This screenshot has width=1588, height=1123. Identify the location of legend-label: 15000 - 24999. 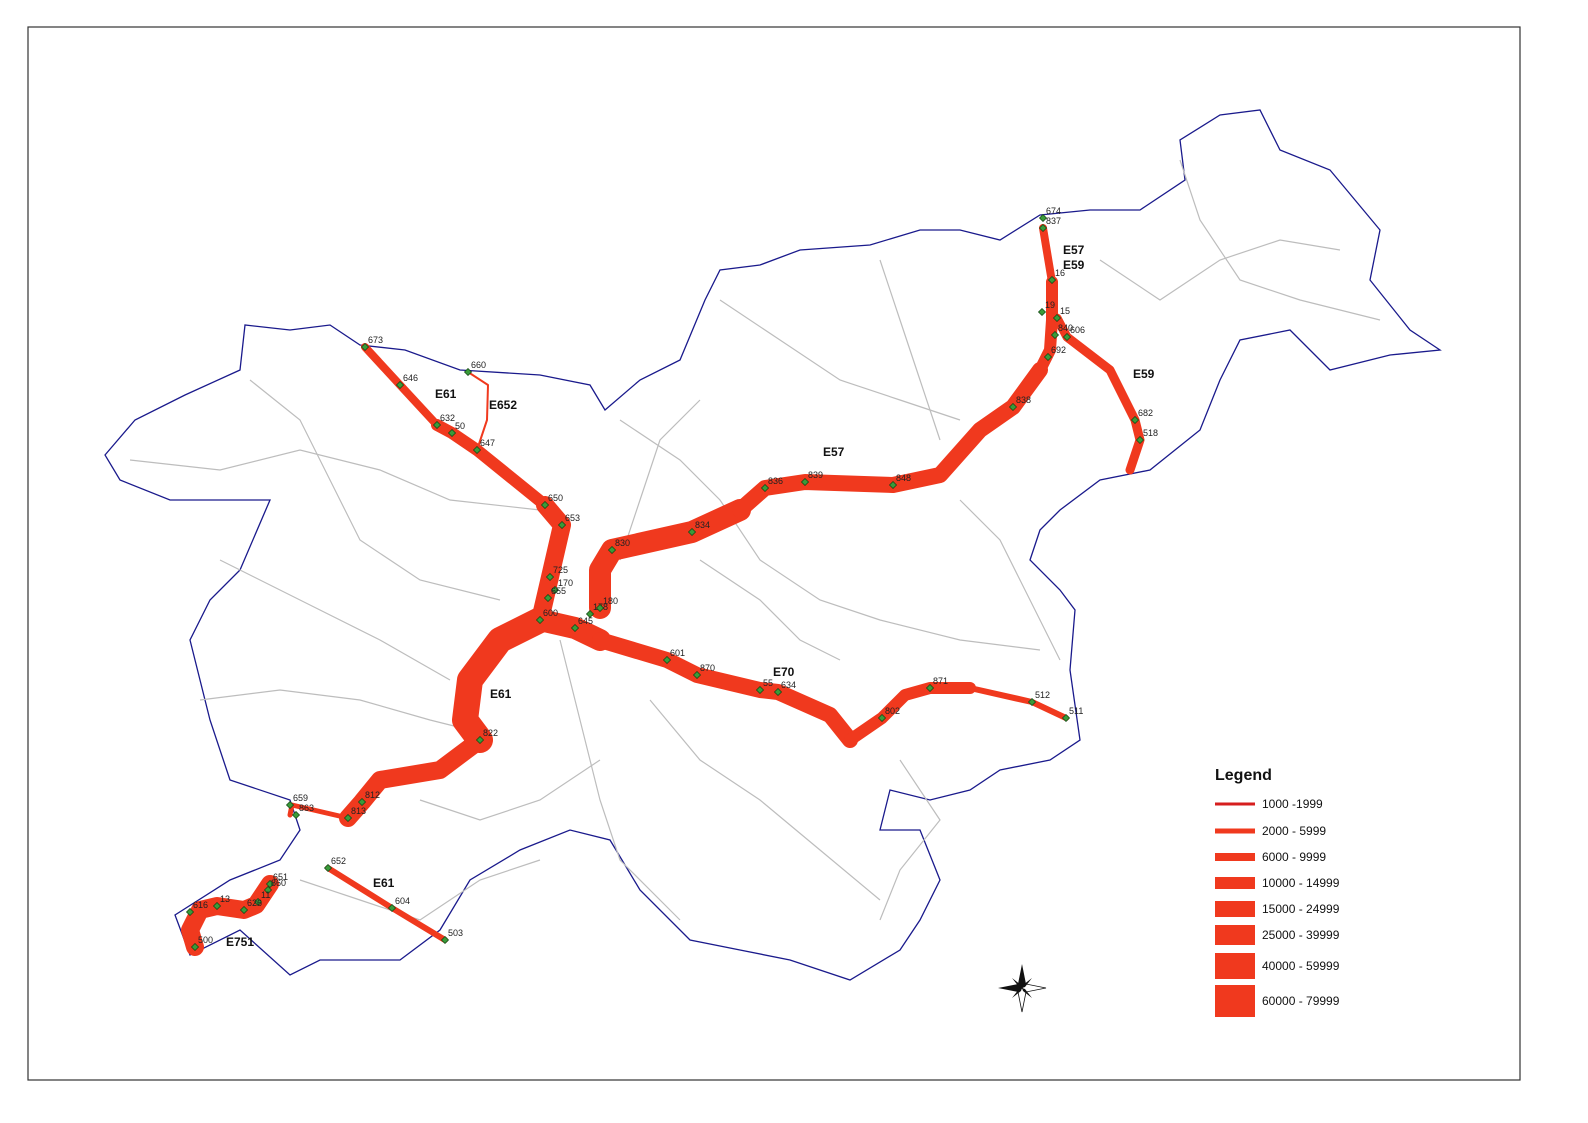
(1301, 909).